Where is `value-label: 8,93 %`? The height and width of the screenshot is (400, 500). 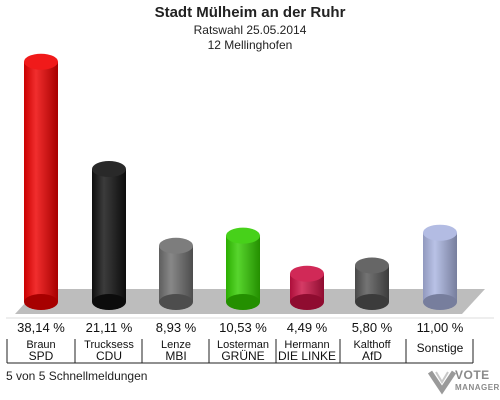
value-label: 8,93 % is located at coordinates (176, 327).